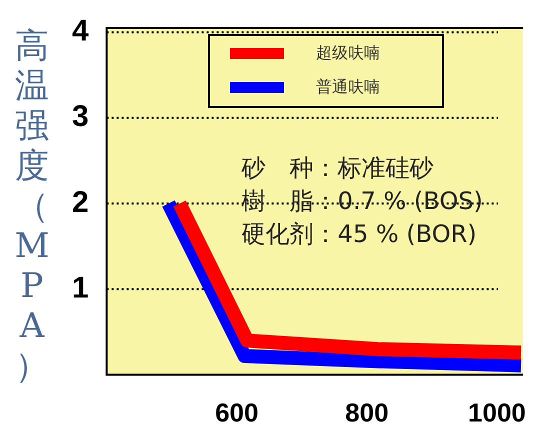 The image size is (542, 446). What do you see at coordinates (497, 413) in the screenshot?
I see `x-tick-label: 1000` at bounding box center [497, 413].